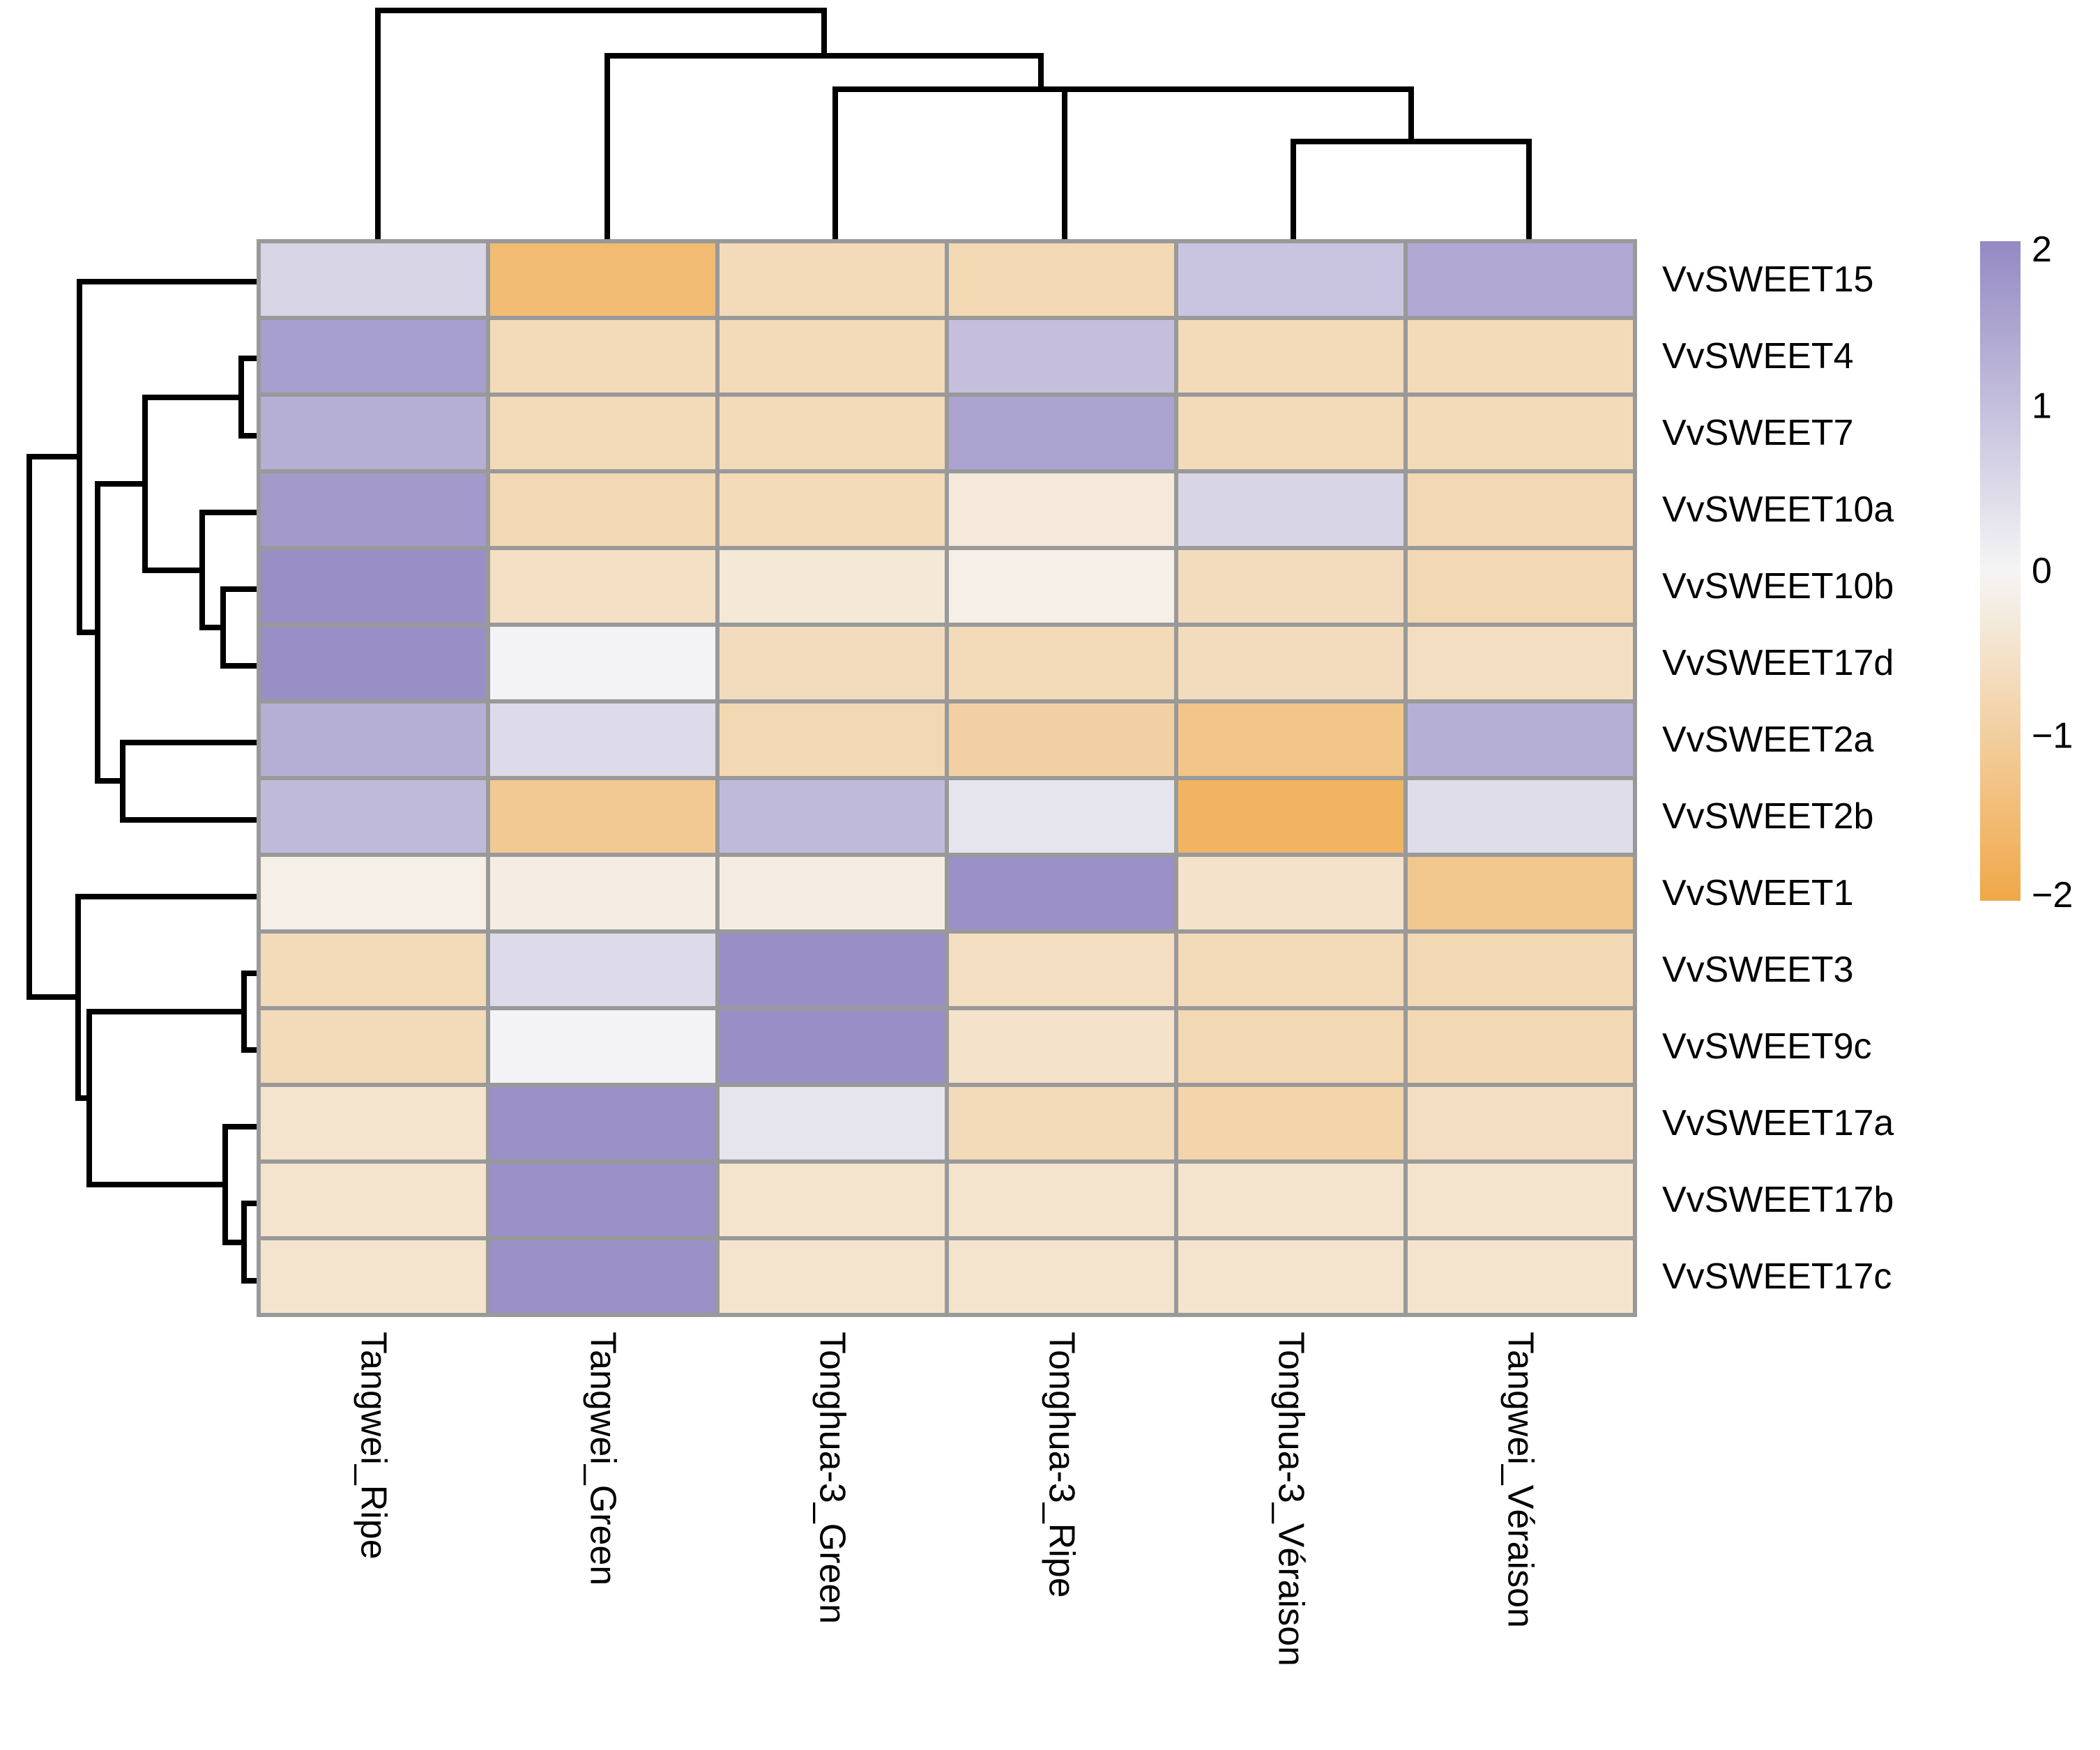 This screenshot has width=2100, height=1750. I want to click on row-label: VvSWEET17c, so click(1777, 1277).